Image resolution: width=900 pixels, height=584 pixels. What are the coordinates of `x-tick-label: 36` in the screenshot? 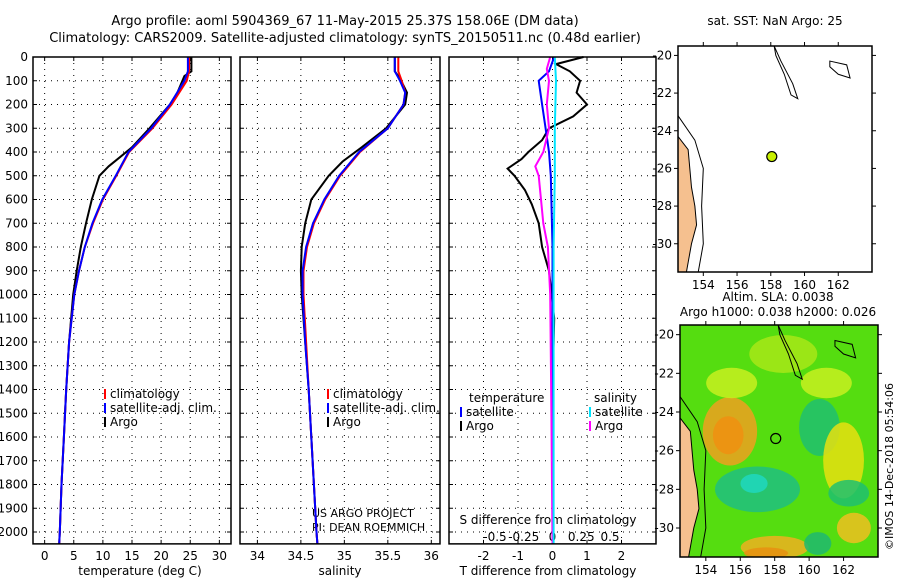 It's located at (431, 556).